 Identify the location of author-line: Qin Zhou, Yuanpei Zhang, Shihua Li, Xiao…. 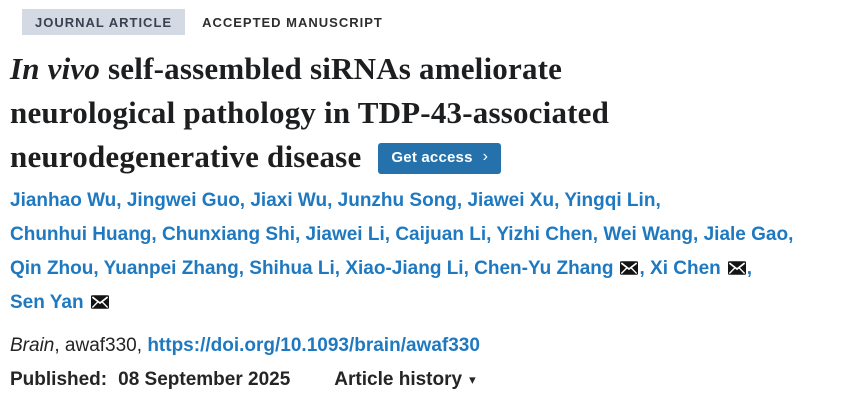
(381, 268).